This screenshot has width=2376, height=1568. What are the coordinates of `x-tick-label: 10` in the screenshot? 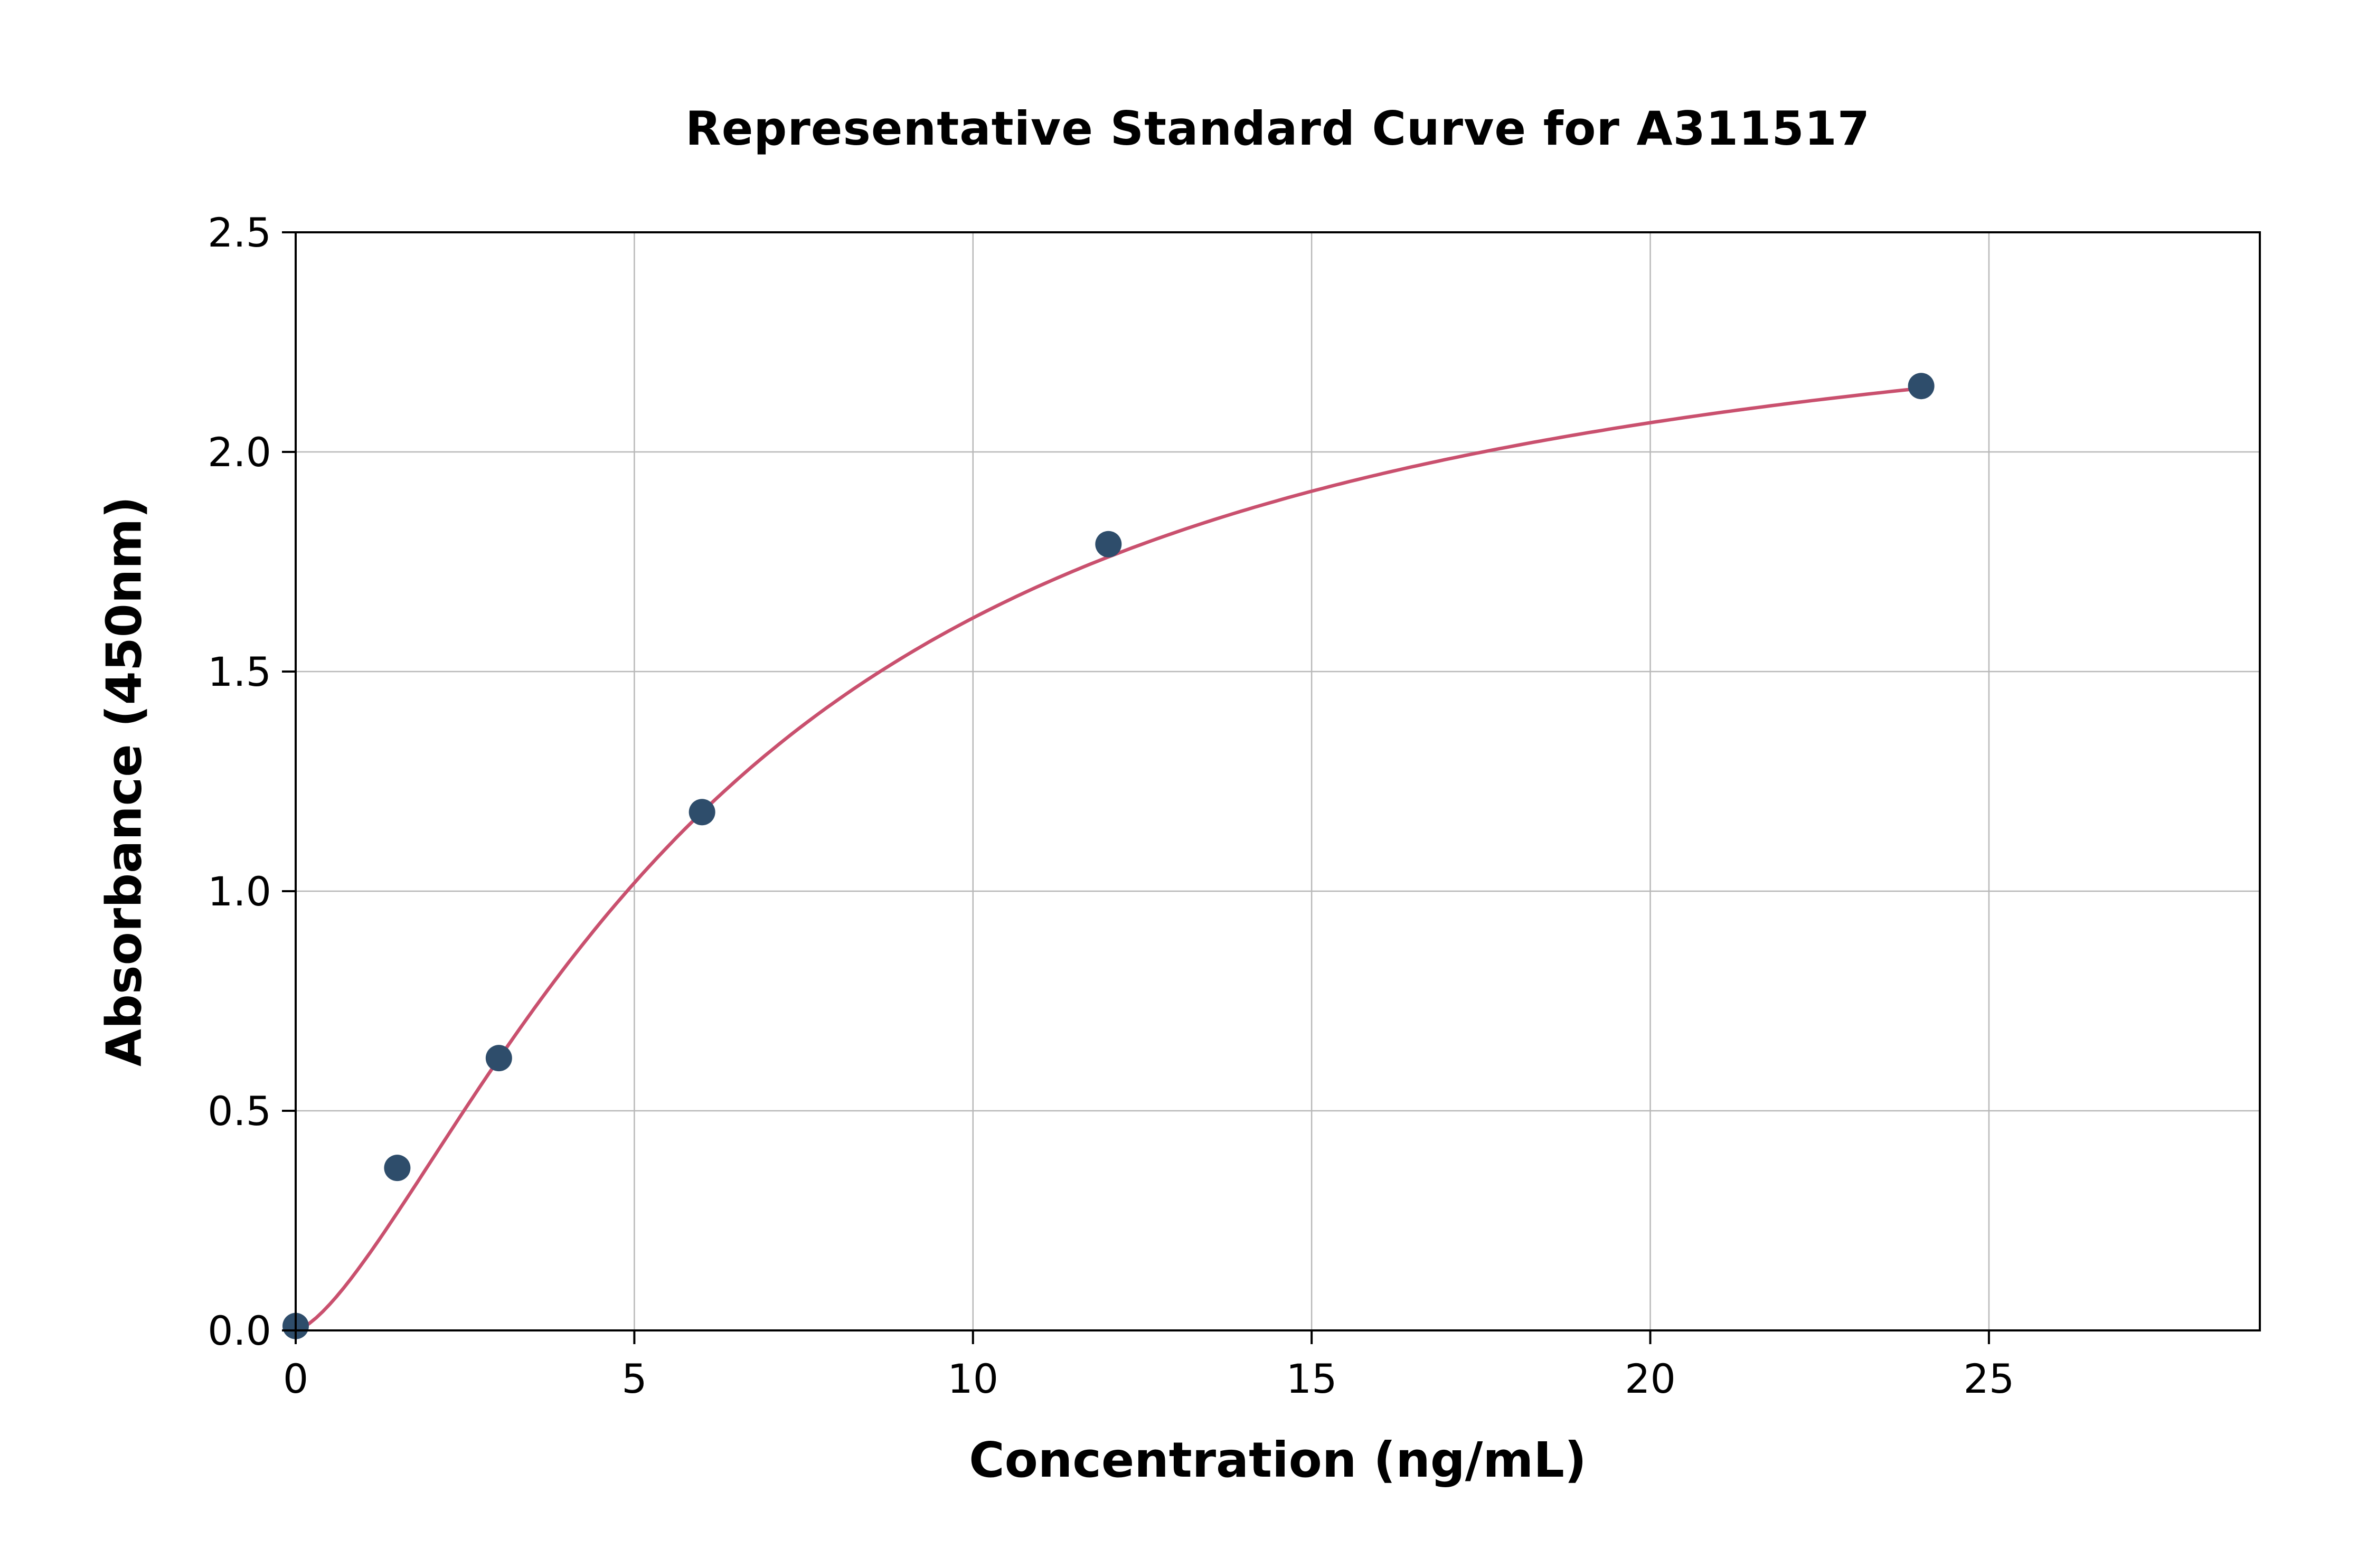 It's located at (973, 1379).